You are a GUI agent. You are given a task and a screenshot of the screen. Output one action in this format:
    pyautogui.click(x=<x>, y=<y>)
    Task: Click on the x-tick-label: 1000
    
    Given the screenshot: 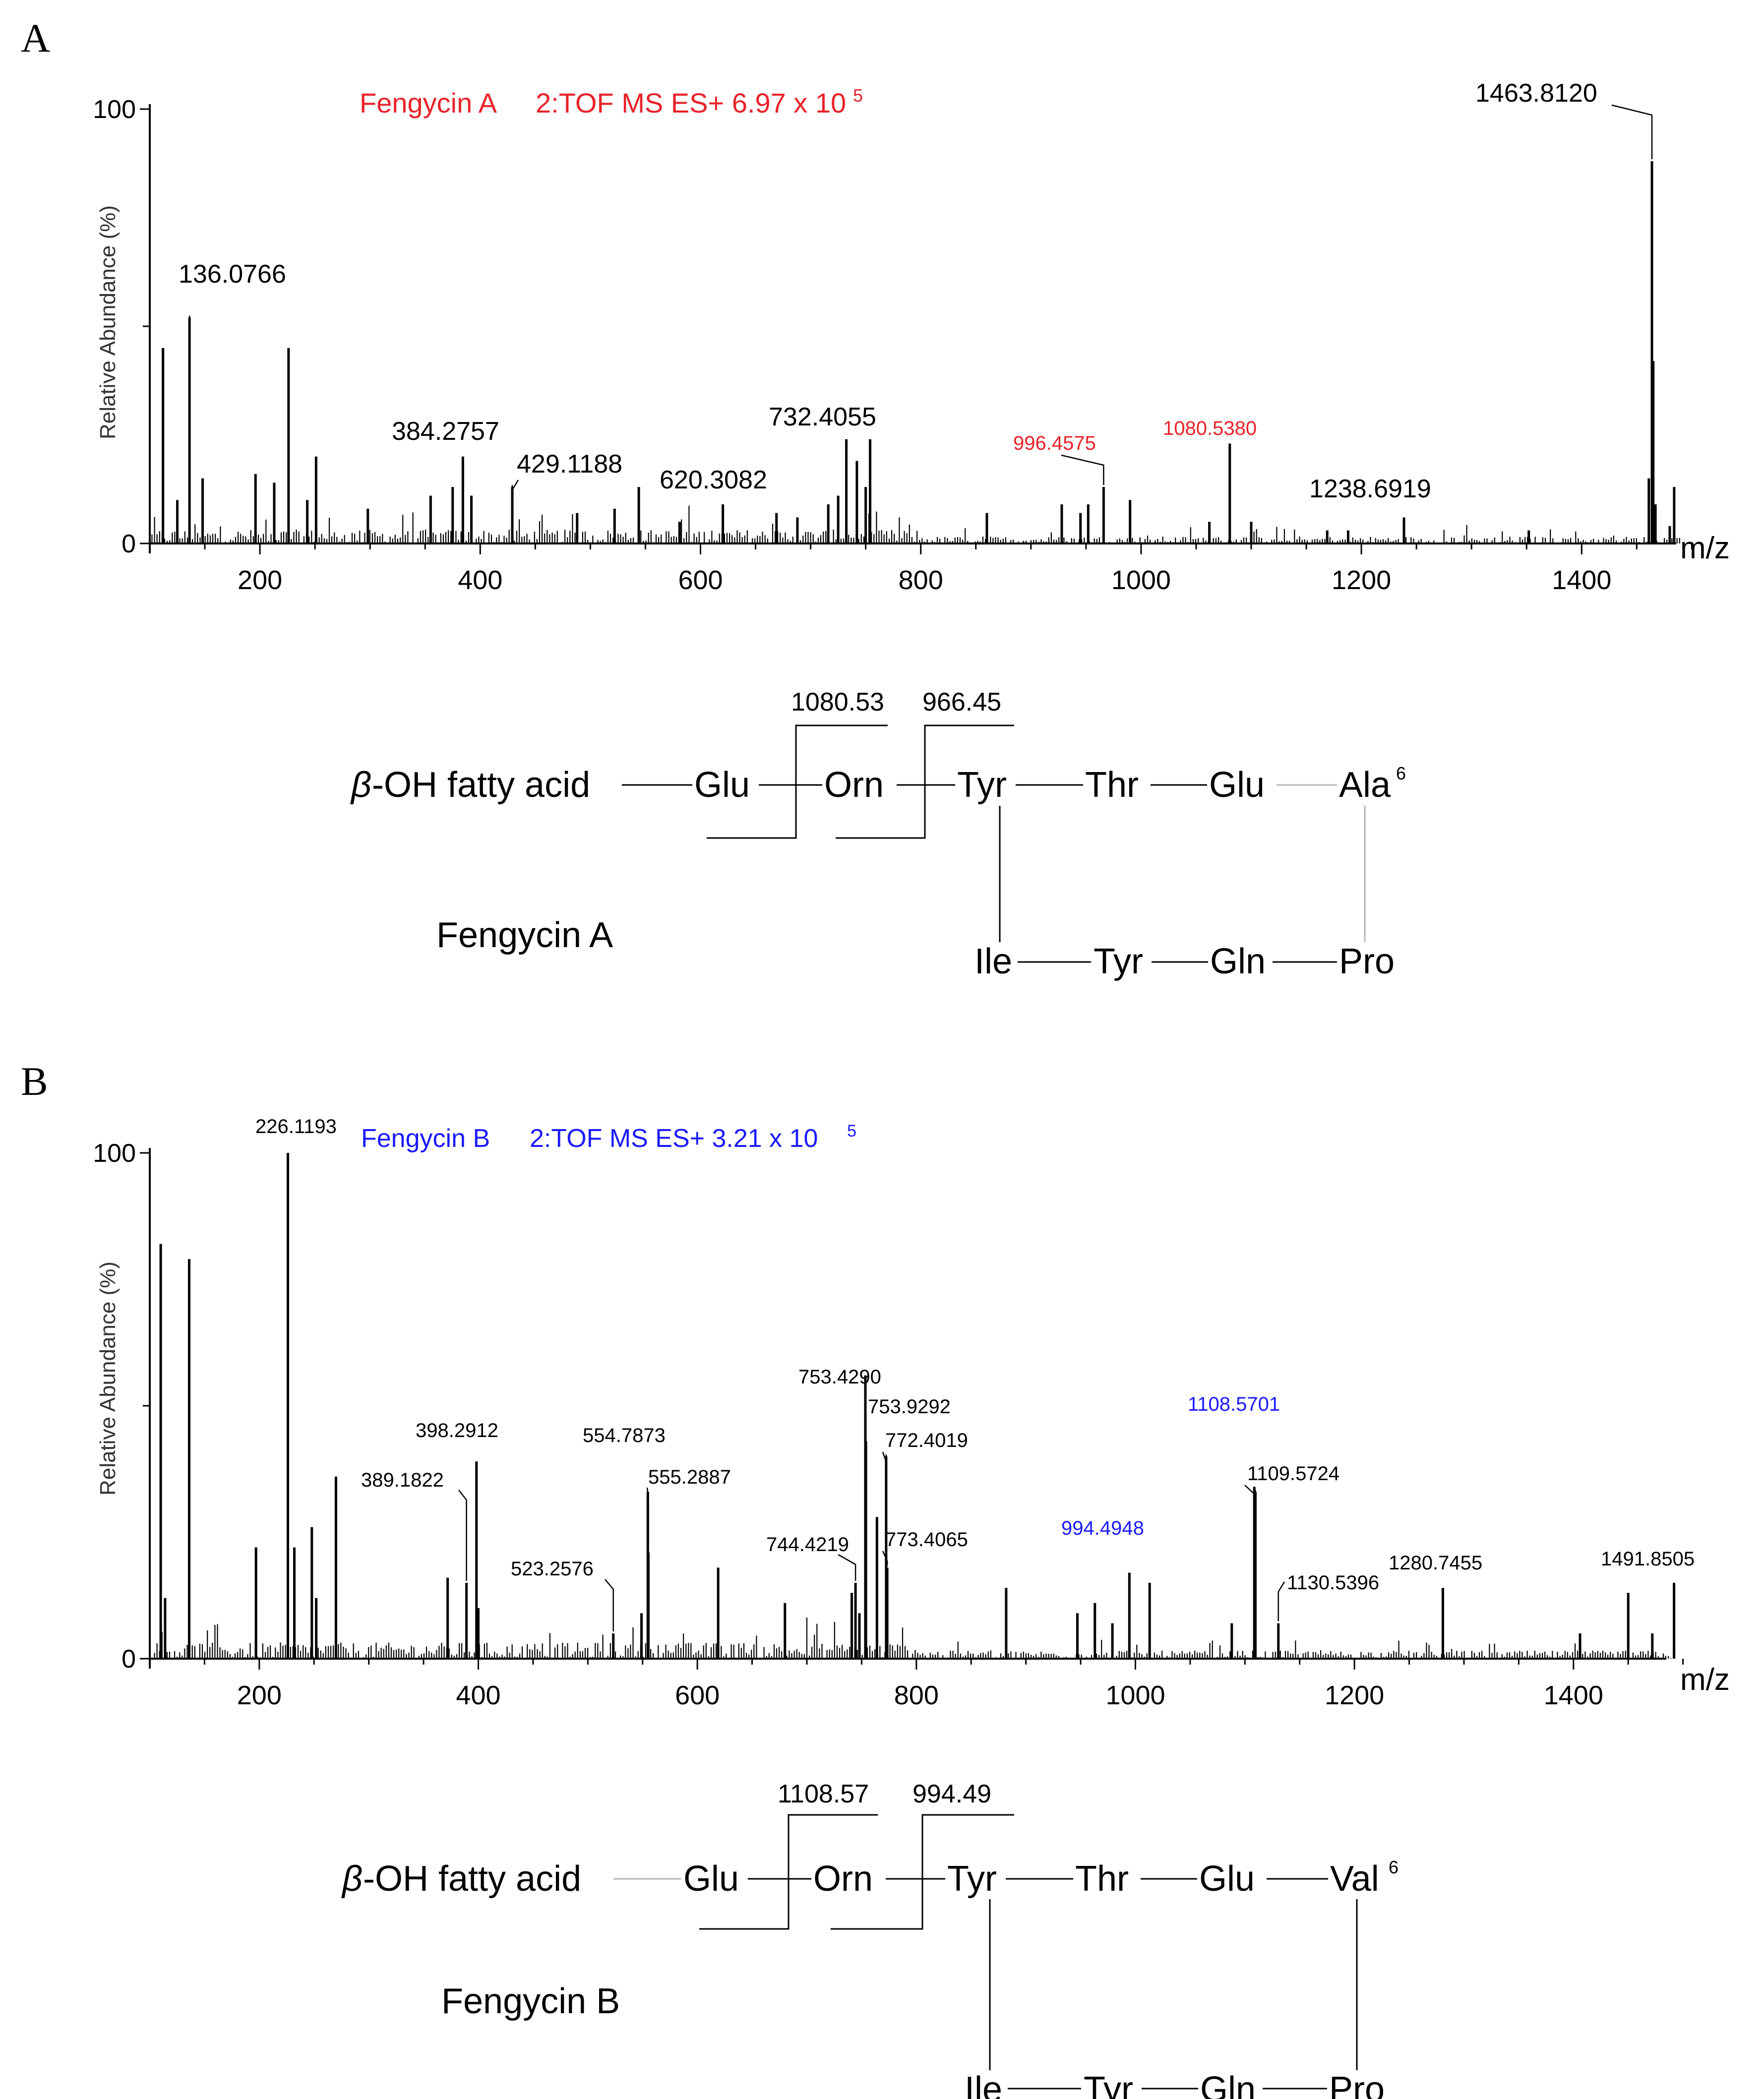 What is the action you would take?
    pyautogui.click(x=1141, y=580)
    